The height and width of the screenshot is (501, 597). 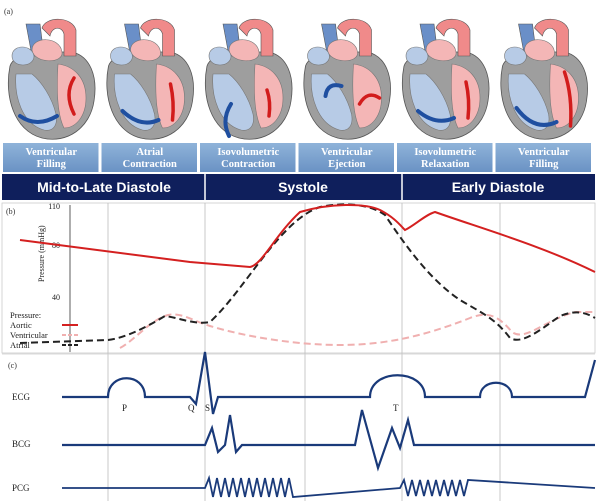 I want to click on legend-atrial-label: Atrial, so click(x=20, y=345).